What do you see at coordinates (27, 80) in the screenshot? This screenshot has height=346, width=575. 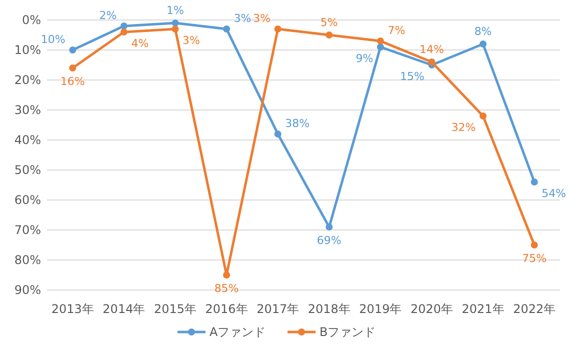 I see `y-tick-label: 20%` at bounding box center [27, 80].